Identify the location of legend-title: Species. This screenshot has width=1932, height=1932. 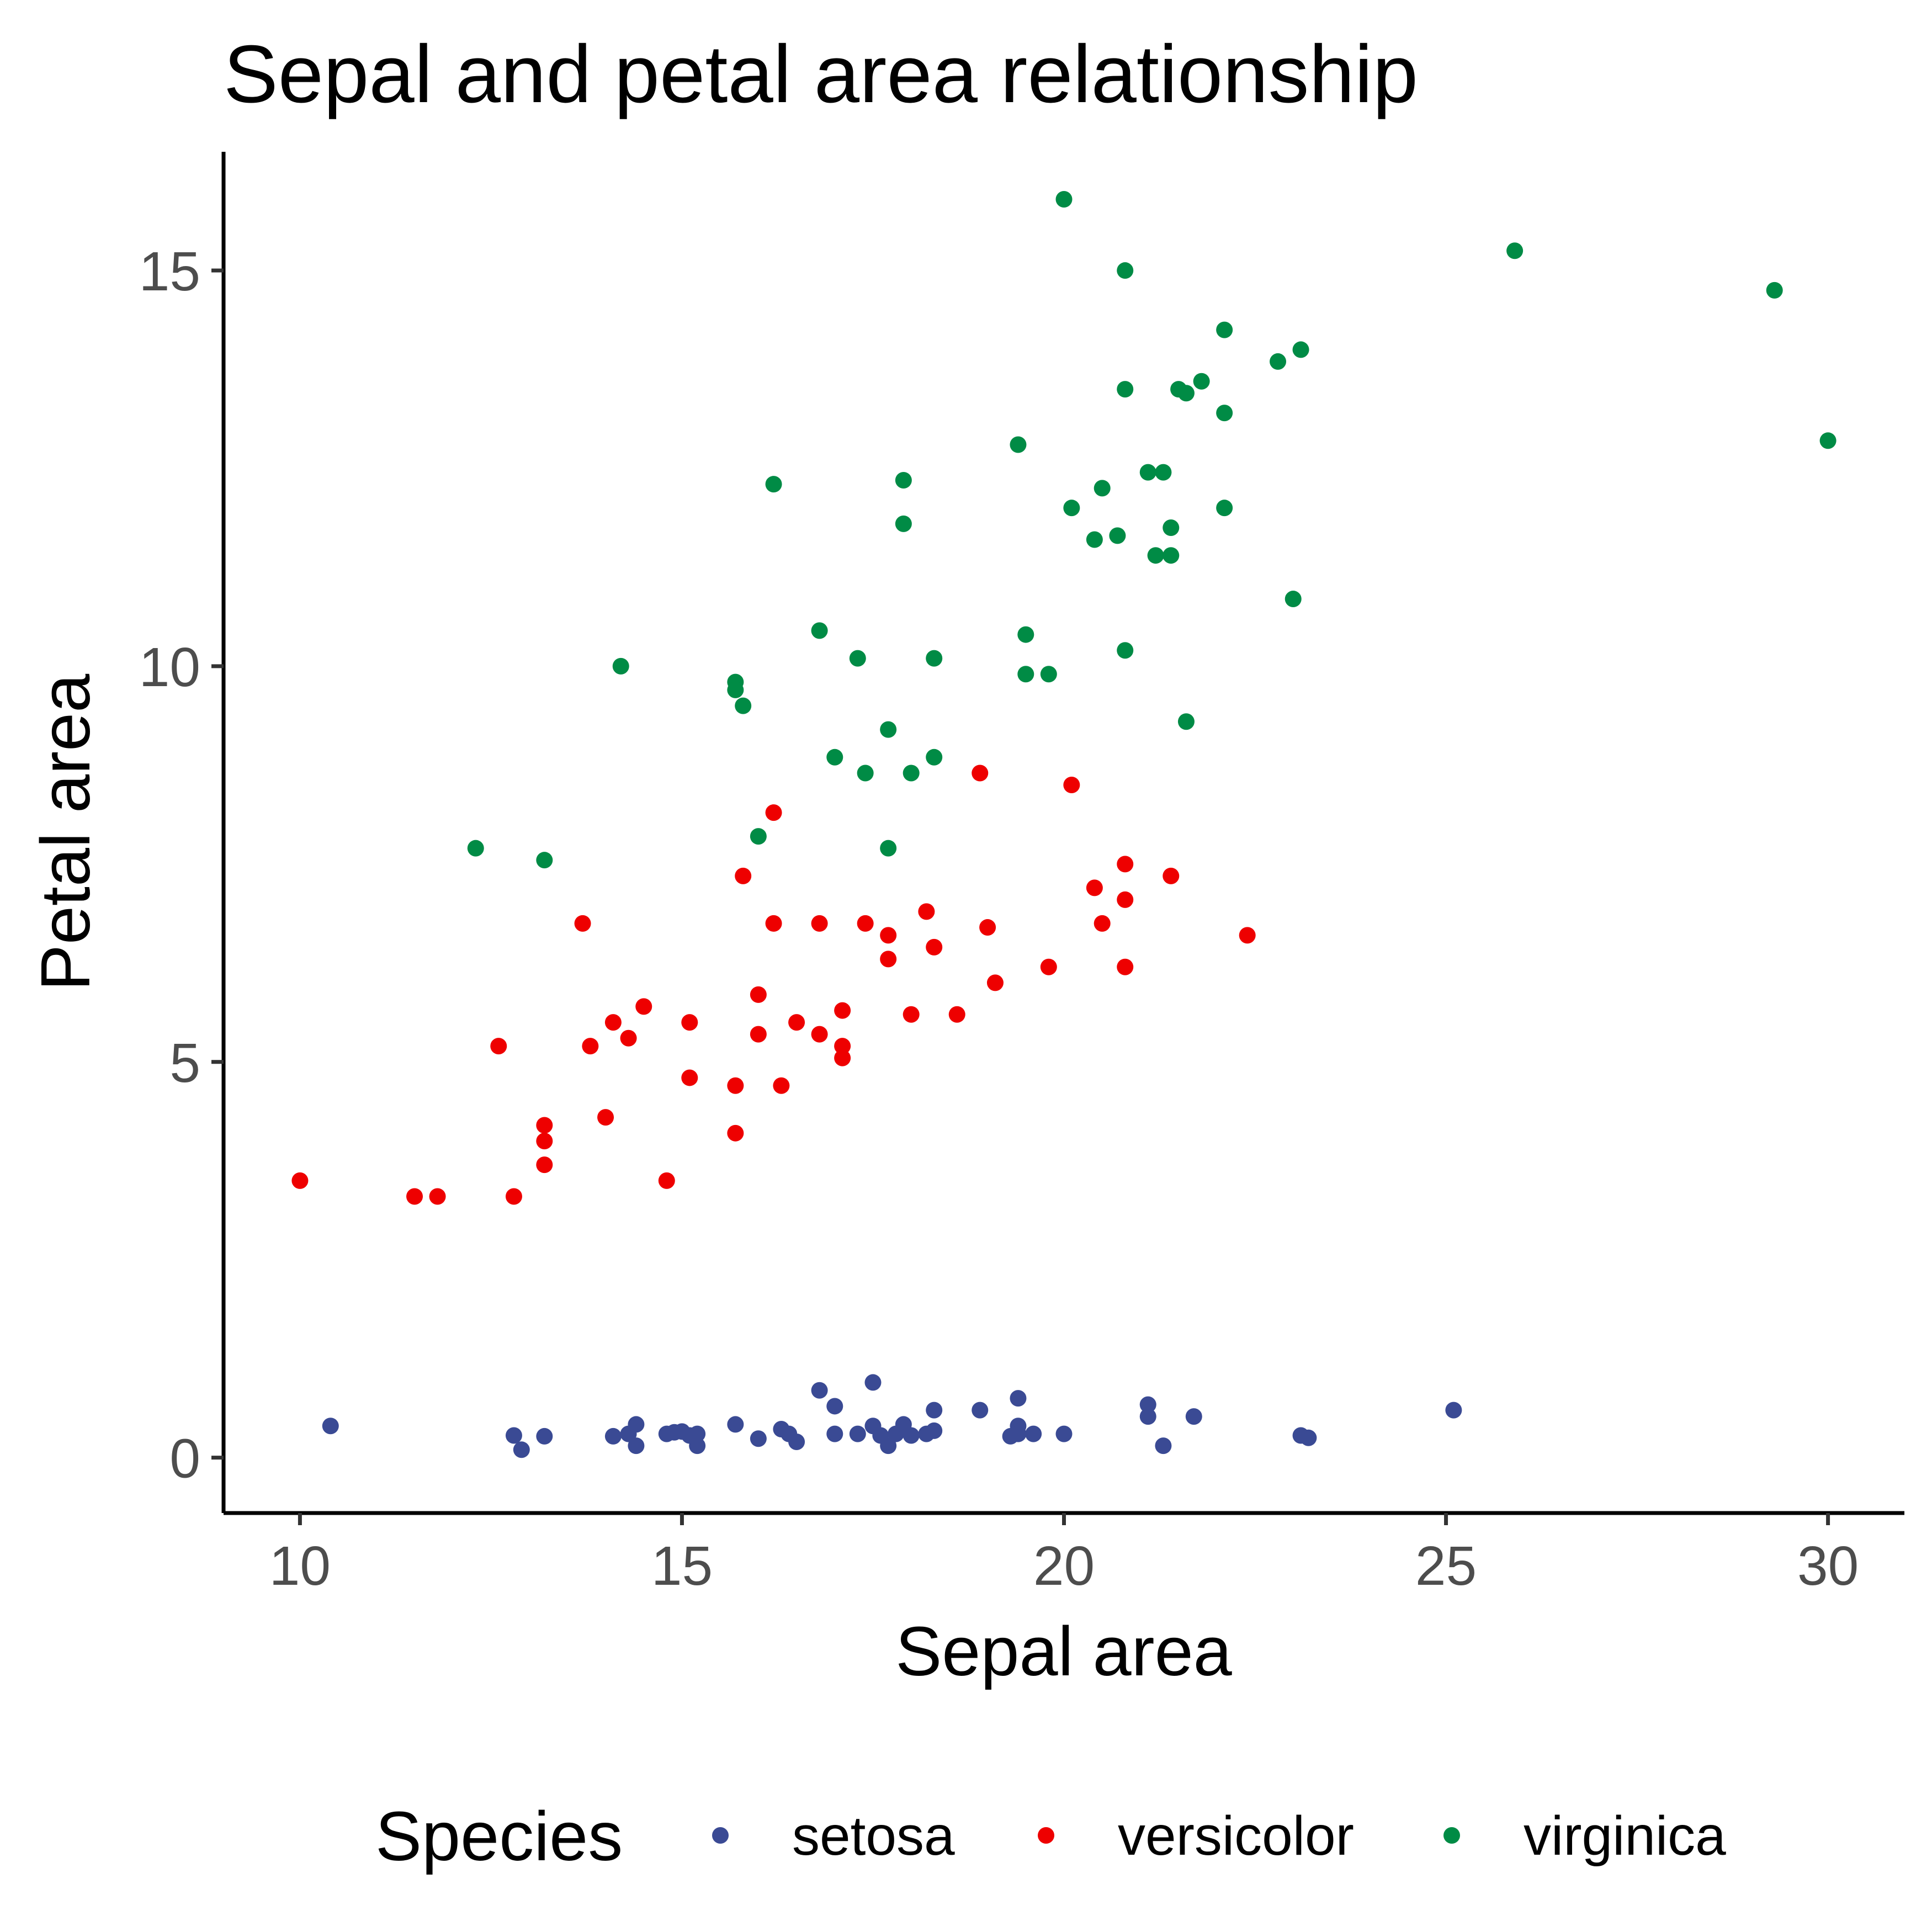
(499, 1836).